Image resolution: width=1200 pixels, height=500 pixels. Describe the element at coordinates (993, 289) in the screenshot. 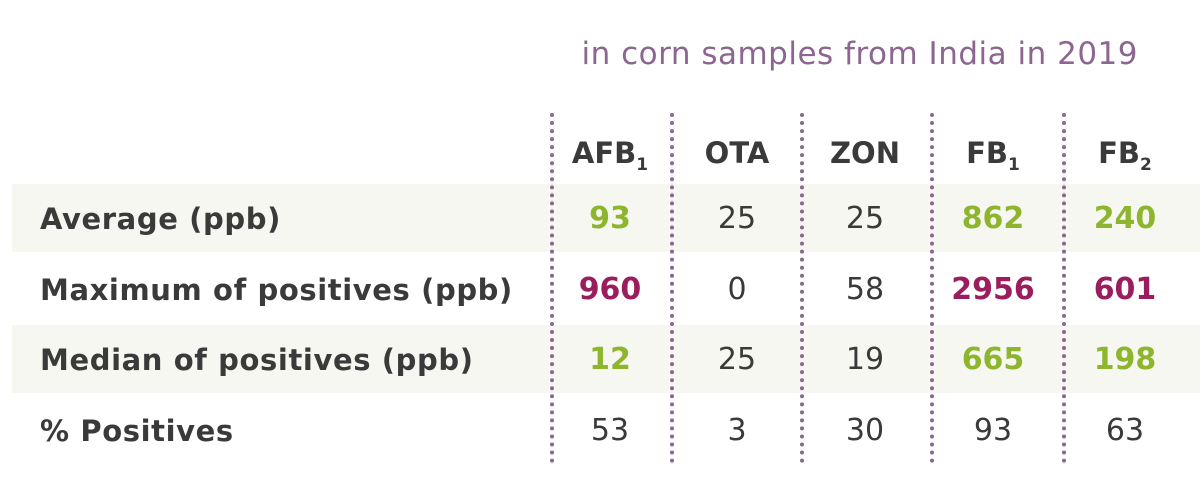

I see `table-cell: 2956` at that location.